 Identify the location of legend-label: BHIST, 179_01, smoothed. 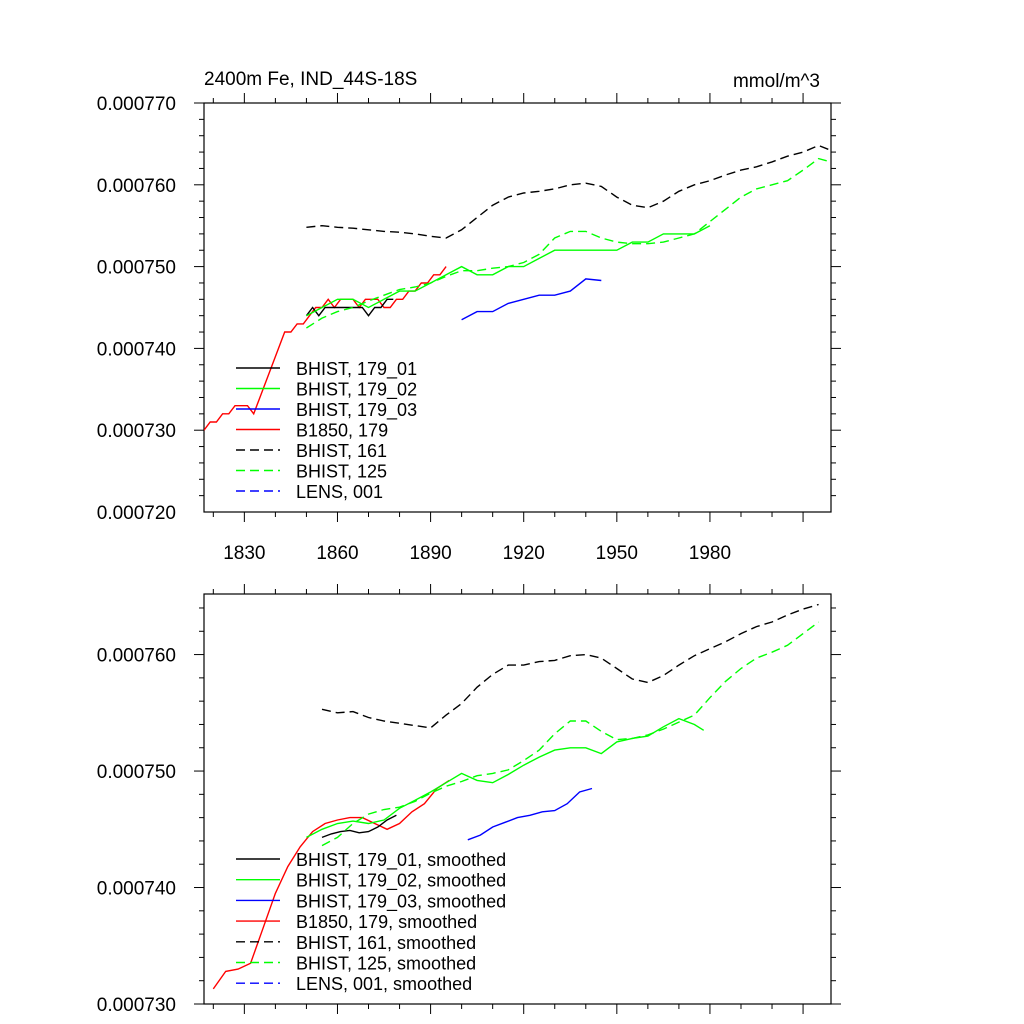
(401, 860).